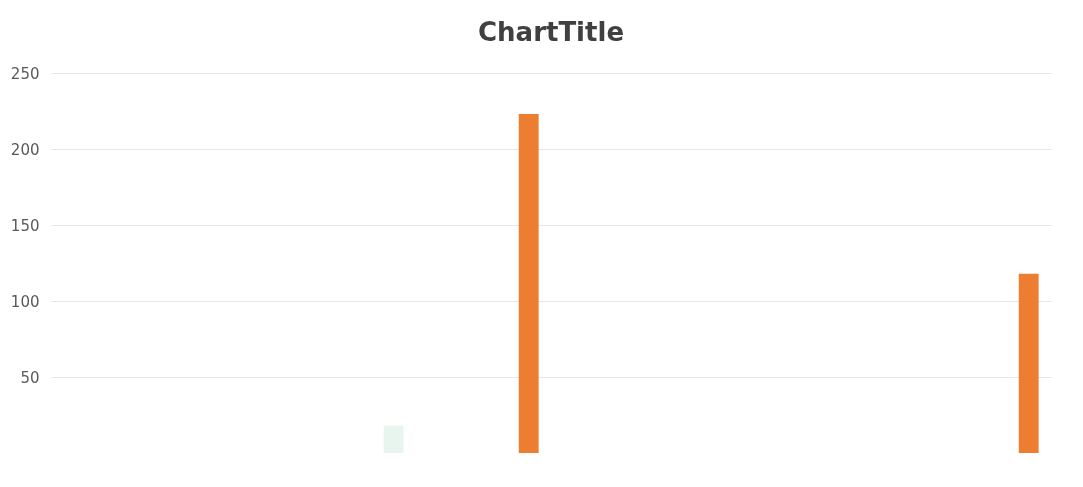 This screenshot has height=487, width=1083. I want to click on y-tick-label: 150, so click(25, 225).